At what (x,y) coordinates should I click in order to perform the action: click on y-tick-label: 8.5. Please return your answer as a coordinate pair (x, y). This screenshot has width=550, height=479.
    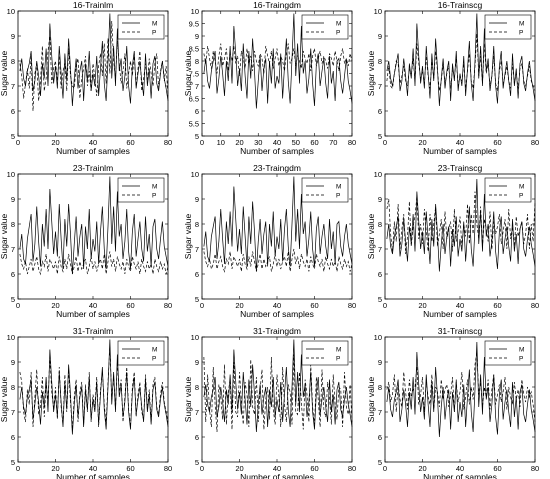
    Looking at the image, I should click on (194, 49).